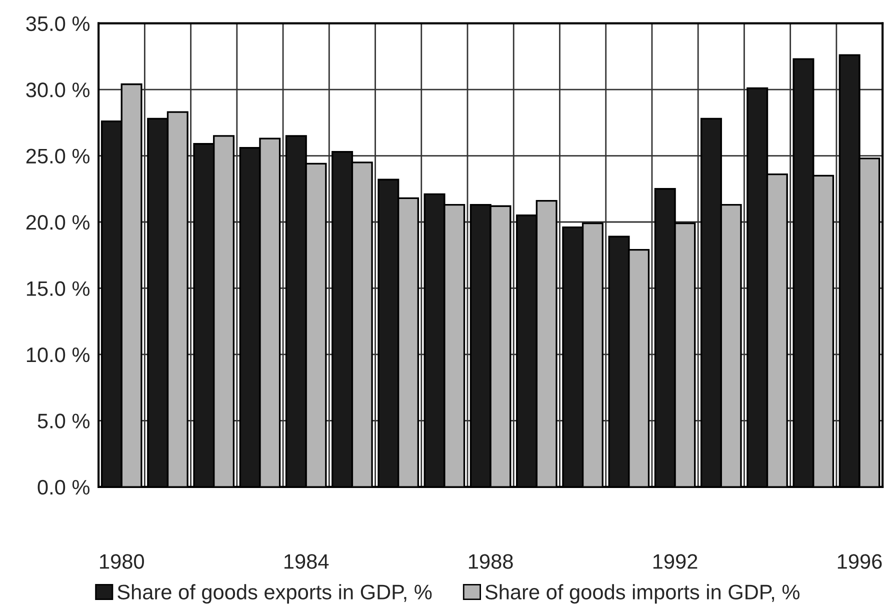 This screenshot has width=896, height=614. I want to click on y-tick-label: 15.0 %, so click(58, 288).